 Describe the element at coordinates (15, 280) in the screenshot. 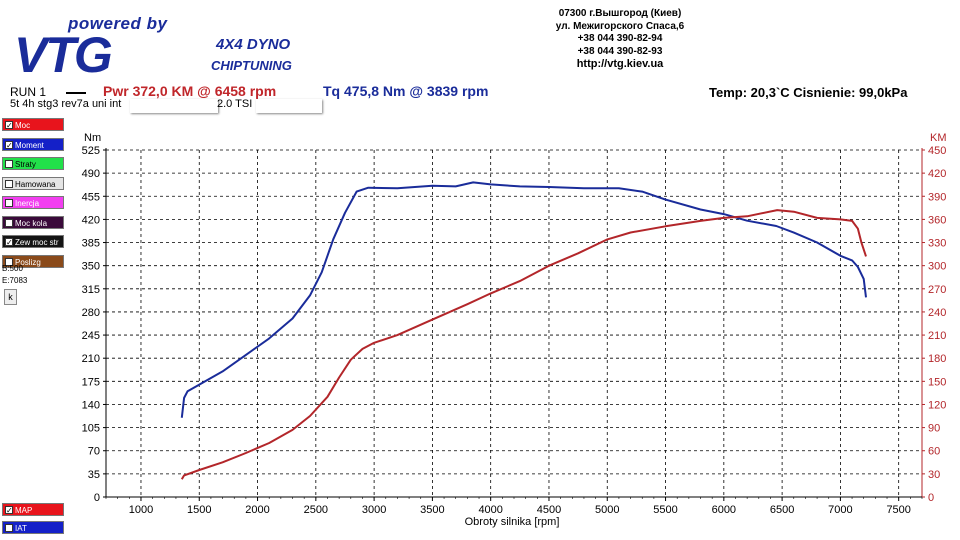

I see `range-end: E:7083` at that location.